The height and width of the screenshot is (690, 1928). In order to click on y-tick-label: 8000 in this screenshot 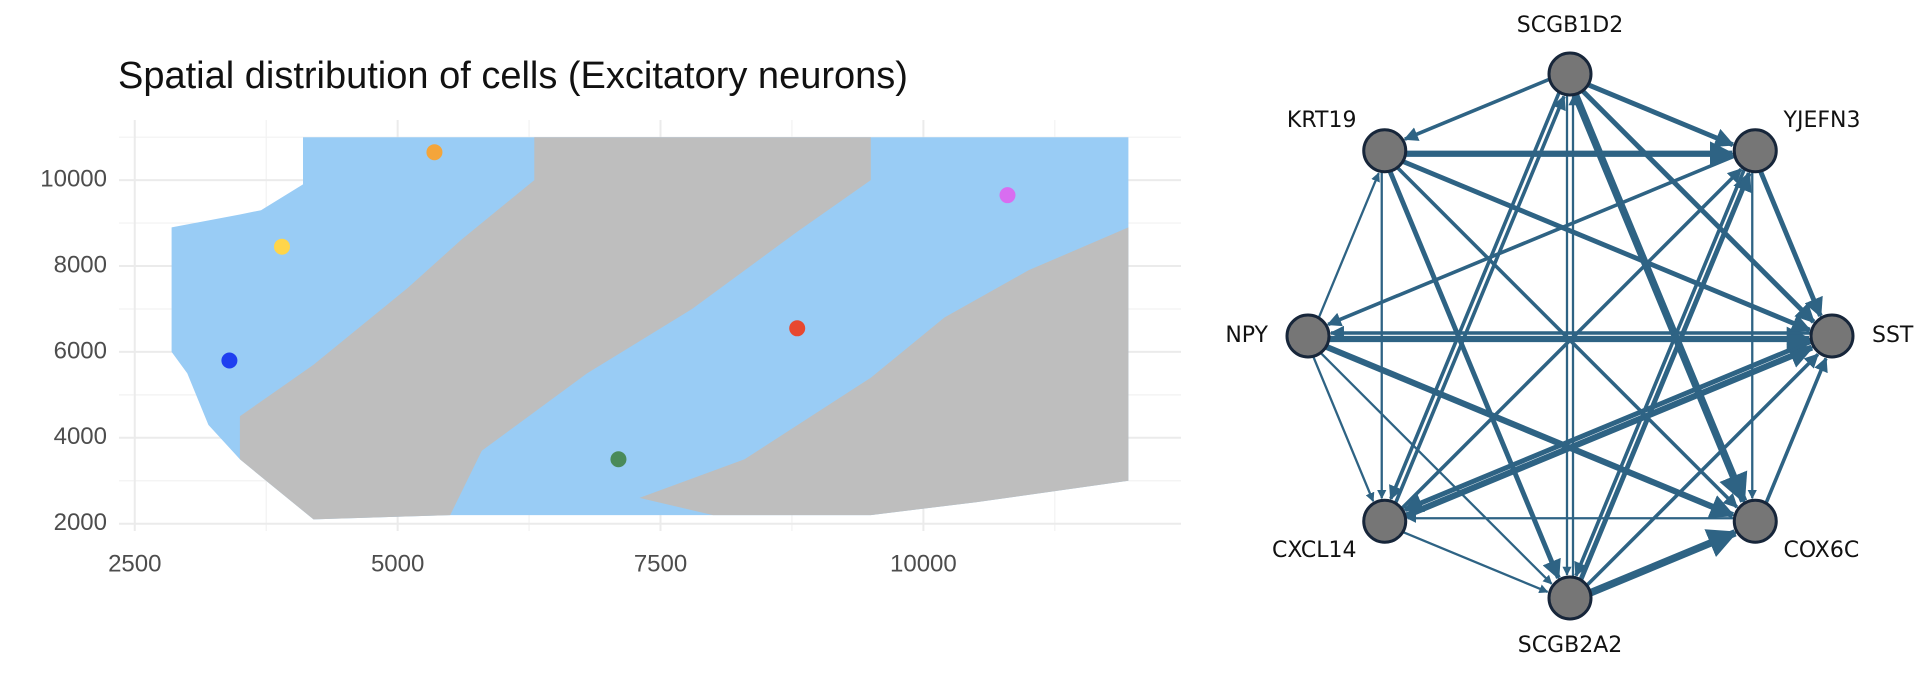, I will do `click(80, 264)`.